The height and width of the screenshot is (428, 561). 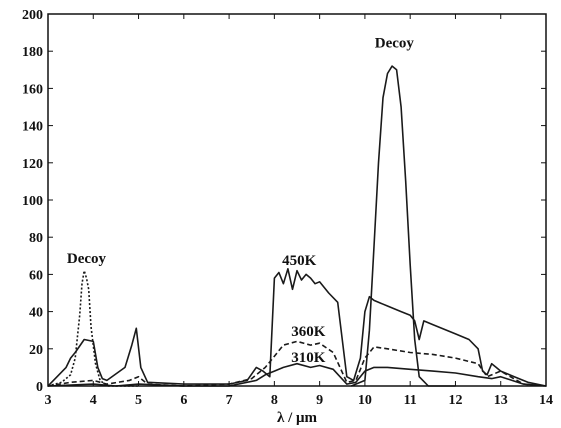 What do you see at coordinates (36, 350) in the screenshot?
I see `y-tick-label-1: 20` at bounding box center [36, 350].